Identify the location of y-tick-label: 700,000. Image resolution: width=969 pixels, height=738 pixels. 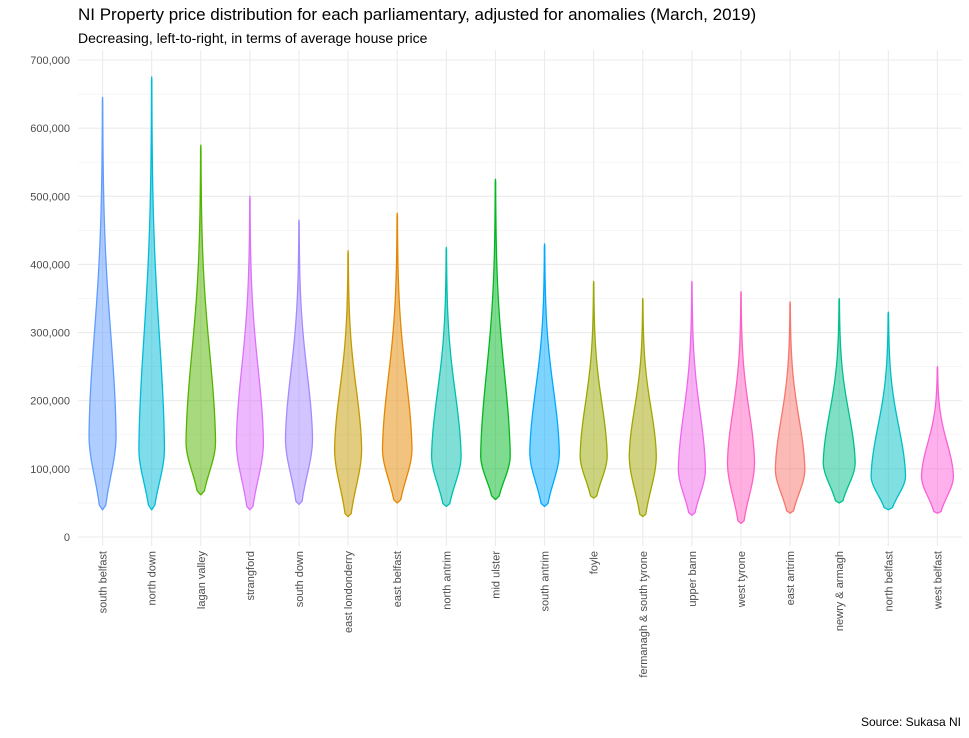
(50, 61).